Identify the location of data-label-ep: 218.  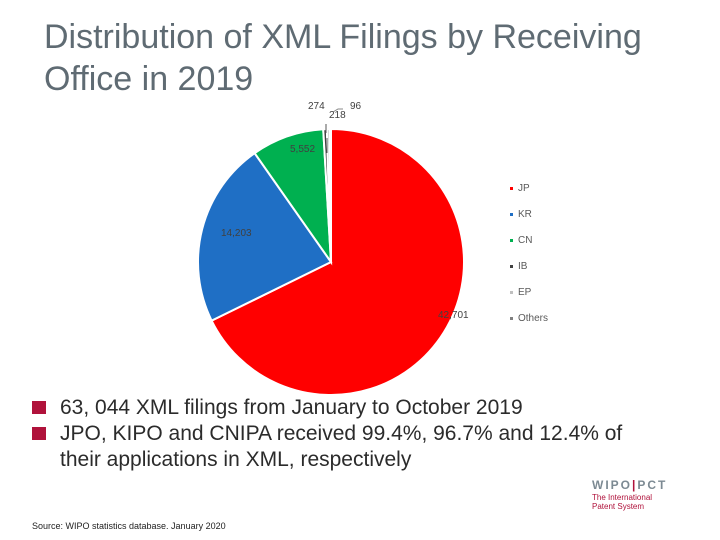
(337, 115).